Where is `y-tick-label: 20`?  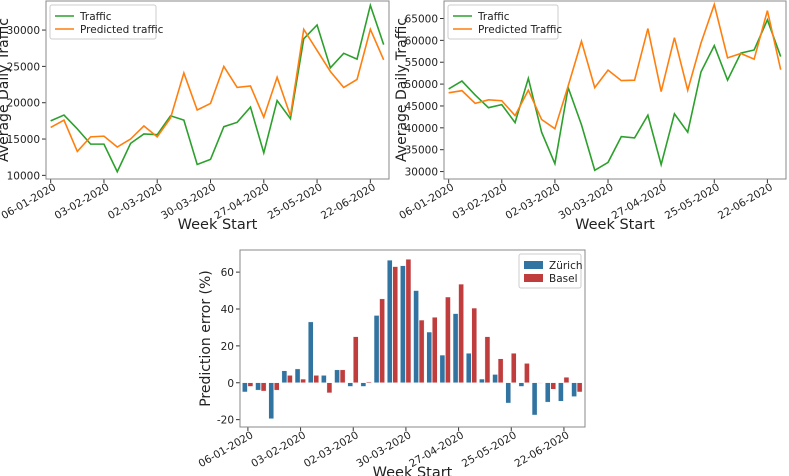
y-tick-label: 20 is located at coordinates (227, 347).